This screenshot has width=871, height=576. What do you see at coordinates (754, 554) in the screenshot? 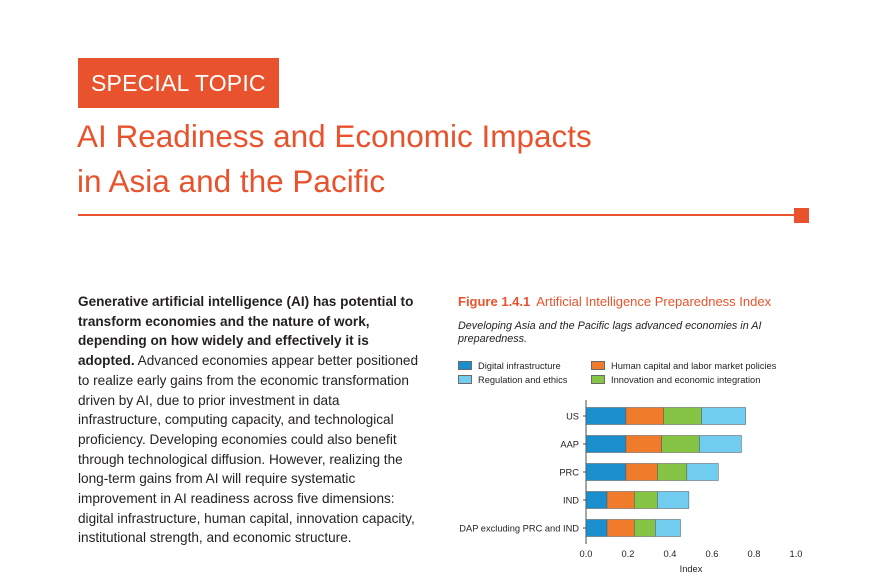
I see `x-tick-label: 0.8` at bounding box center [754, 554].